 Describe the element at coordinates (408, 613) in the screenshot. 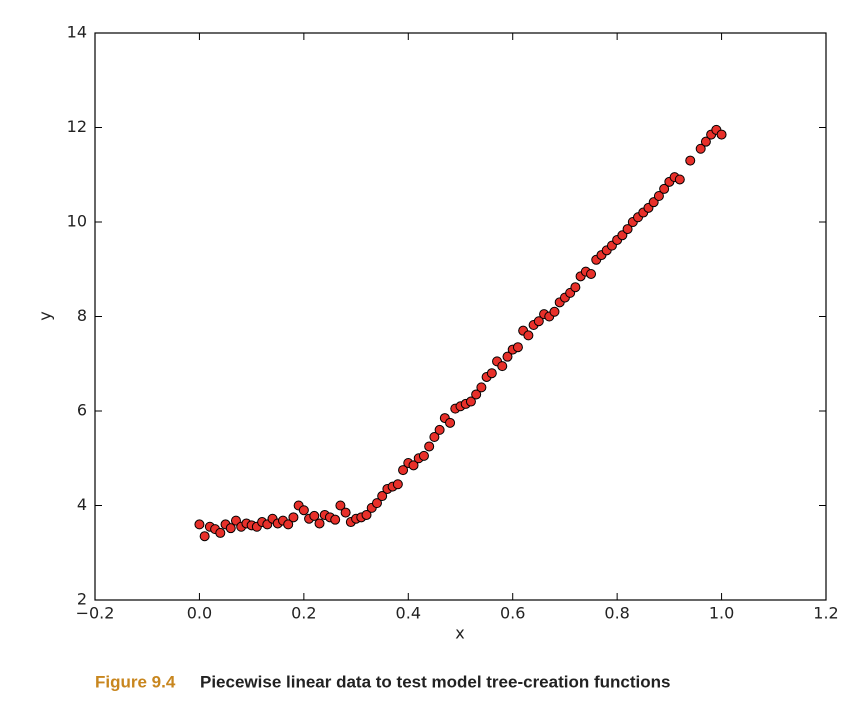

I see `x-tick-label: 0.4` at that location.